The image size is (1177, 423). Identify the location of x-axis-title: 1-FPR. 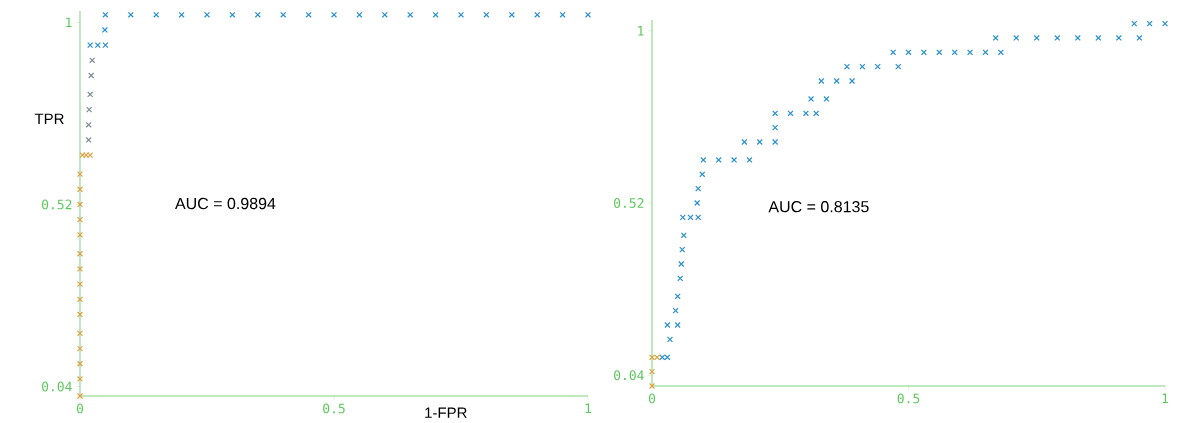
(446, 412).